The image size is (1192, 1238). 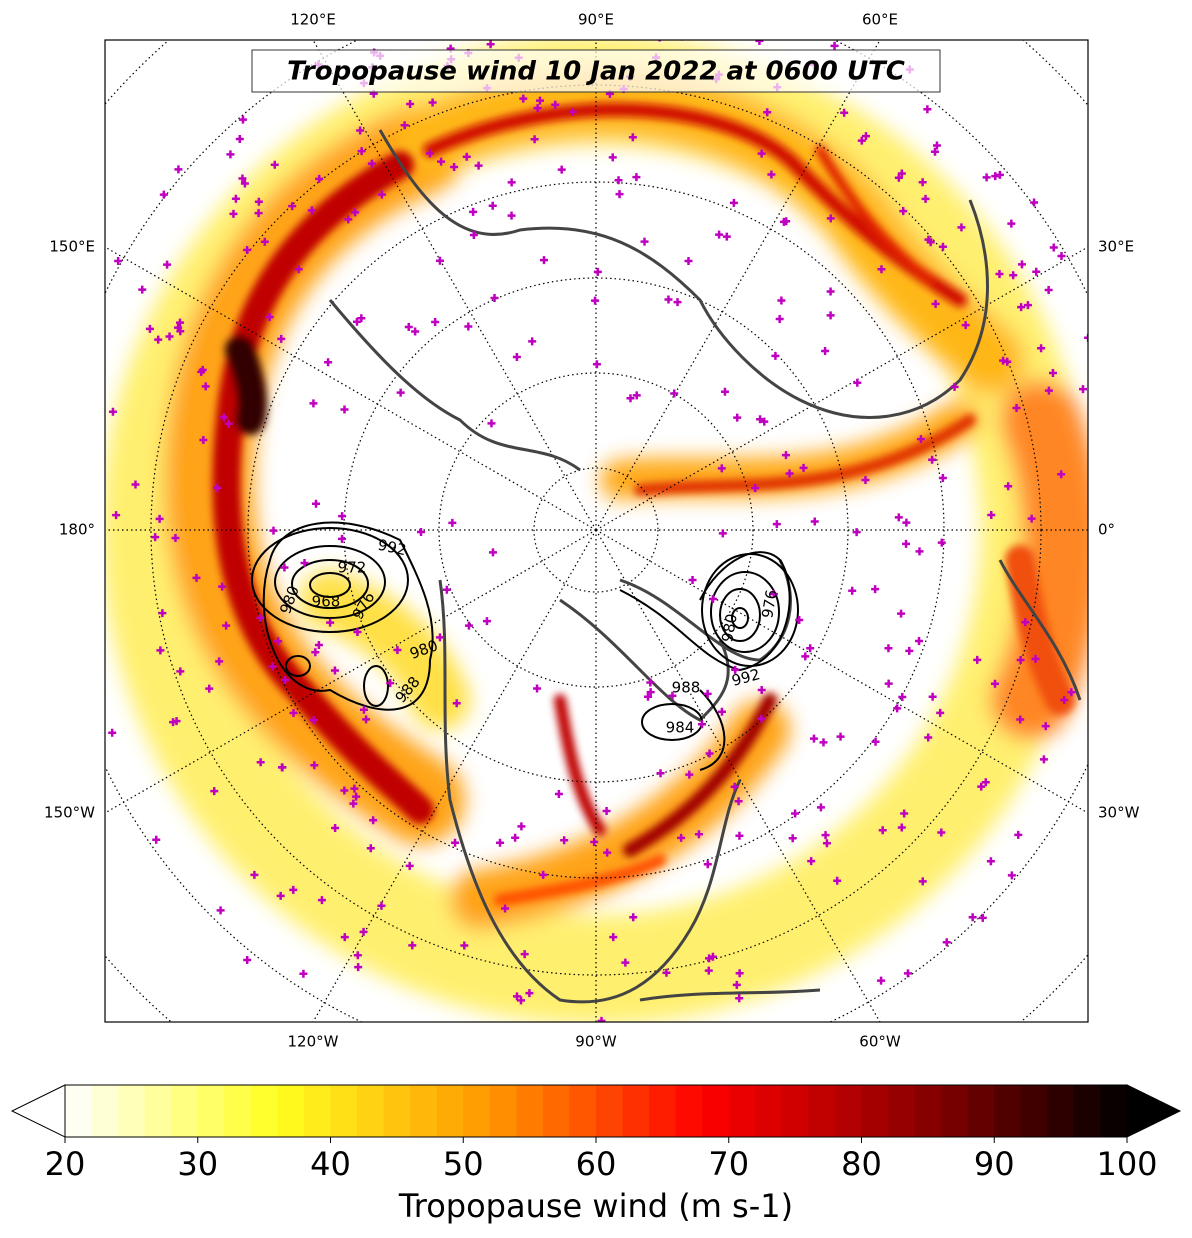 I want to click on colorbar-tick-label: 50, so click(x=463, y=1164).